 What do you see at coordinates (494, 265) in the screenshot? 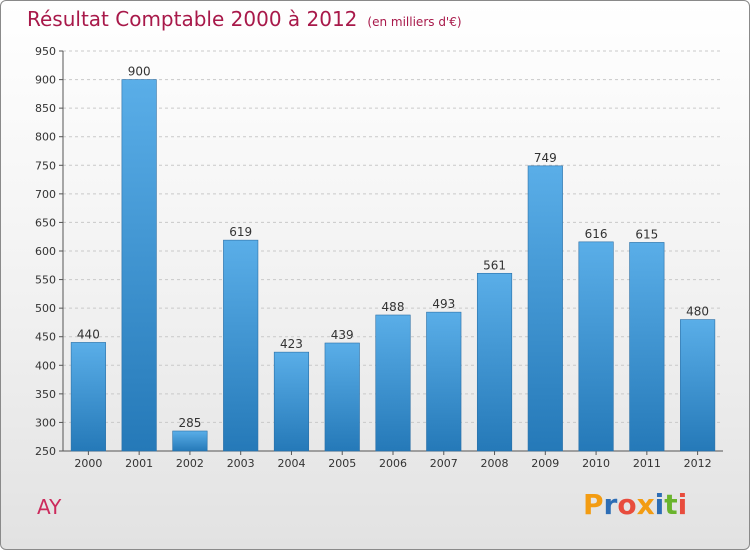
I see `data-label-2008: 561` at bounding box center [494, 265].